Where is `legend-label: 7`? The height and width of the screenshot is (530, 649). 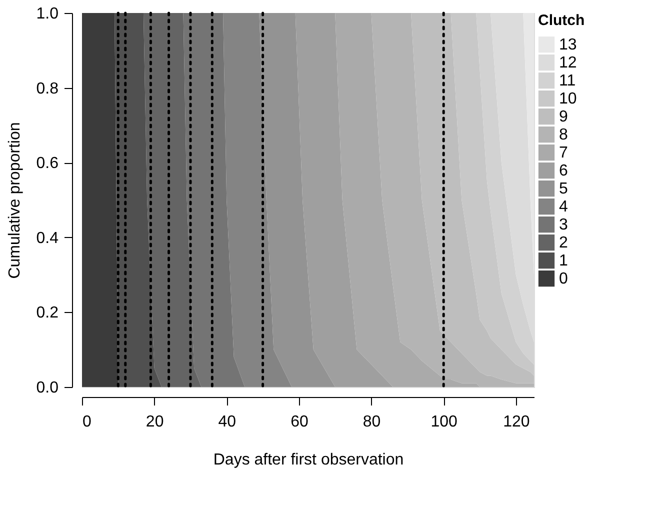
legend-label: 7 is located at coordinates (563, 153).